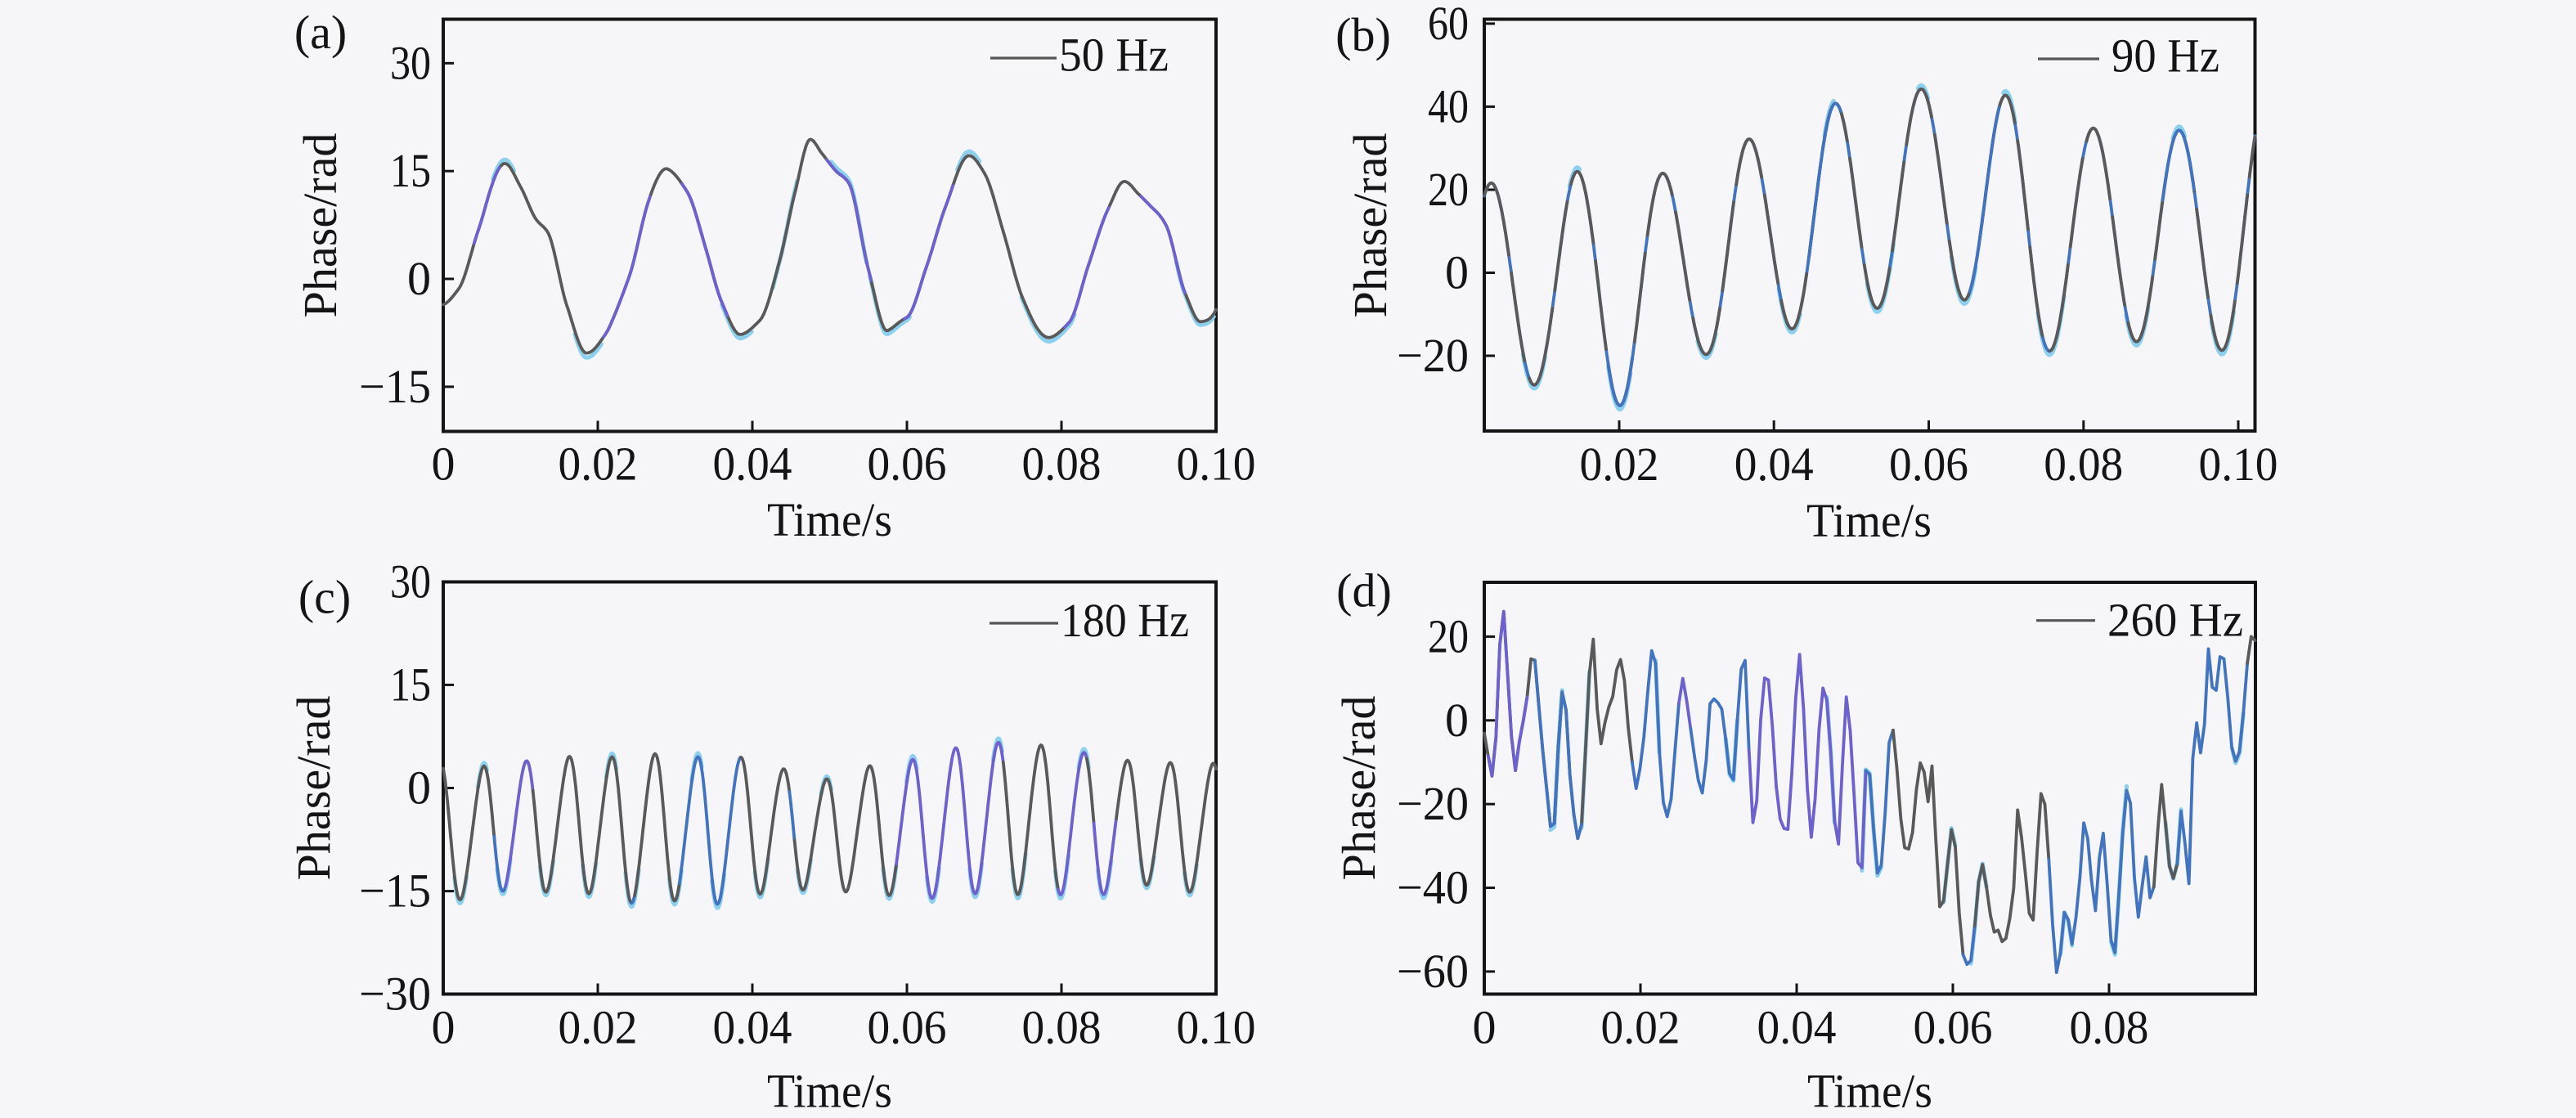 The image size is (2576, 1118). I want to click on svg-text: (c), so click(324, 598).